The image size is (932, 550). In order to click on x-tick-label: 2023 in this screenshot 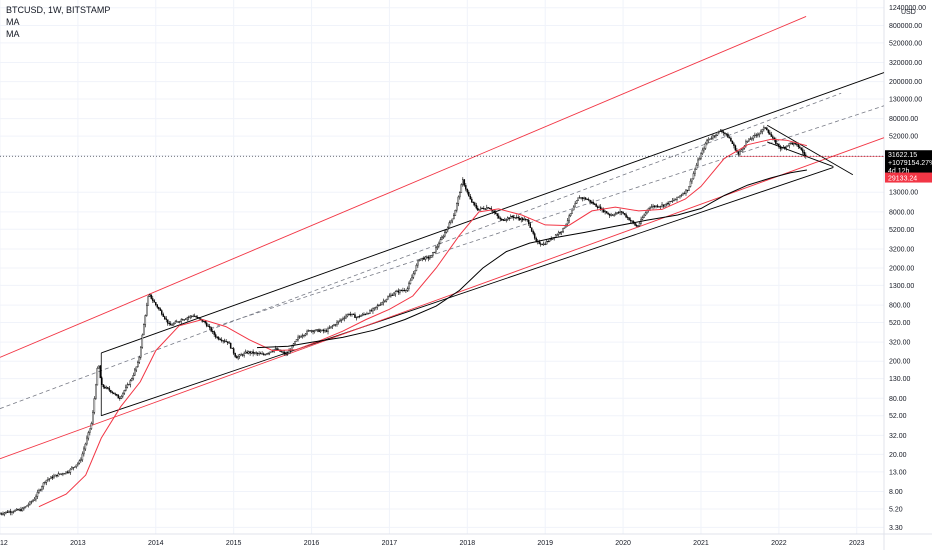, I will do `click(857, 543)`.